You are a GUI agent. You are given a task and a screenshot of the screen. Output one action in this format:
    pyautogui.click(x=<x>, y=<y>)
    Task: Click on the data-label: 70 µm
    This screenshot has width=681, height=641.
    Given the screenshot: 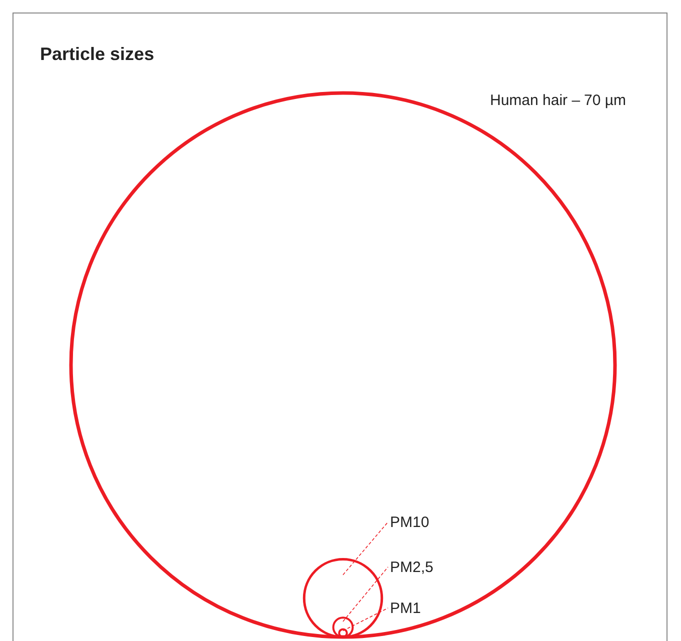 What is the action you would take?
    pyautogui.click(x=605, y=100)
    